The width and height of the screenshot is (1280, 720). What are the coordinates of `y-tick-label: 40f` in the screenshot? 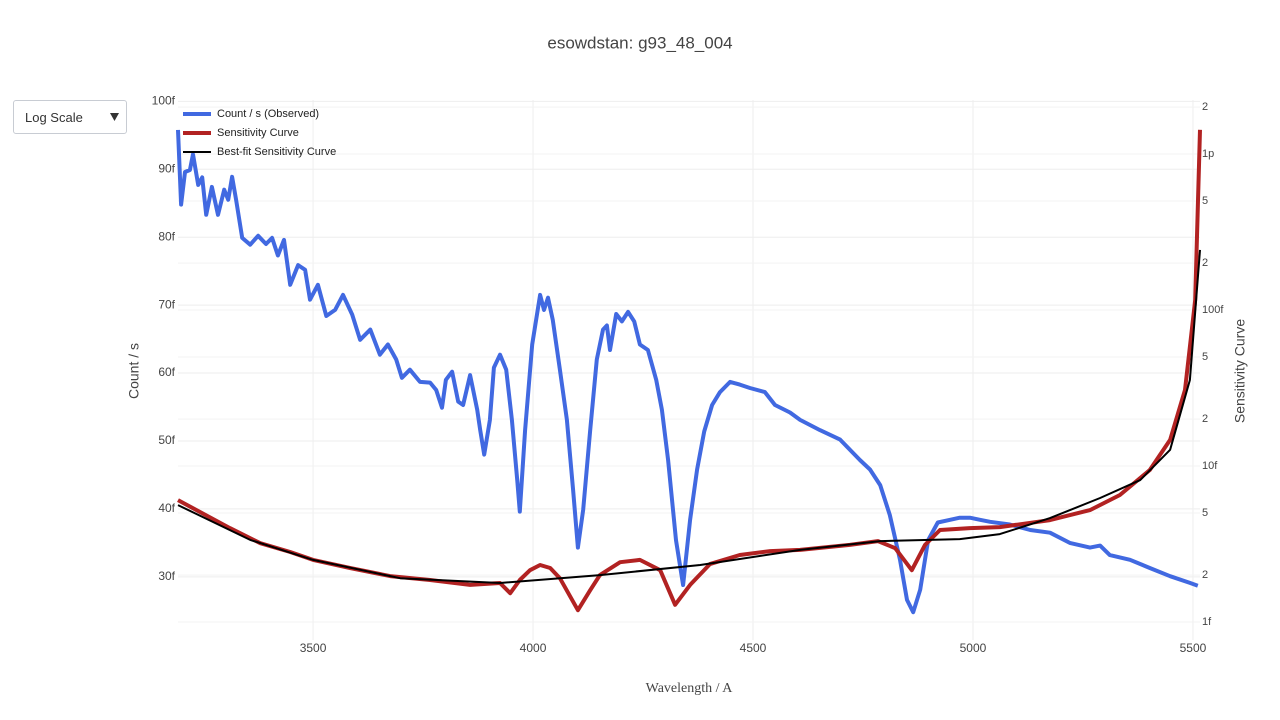 It's located at (166, 508).